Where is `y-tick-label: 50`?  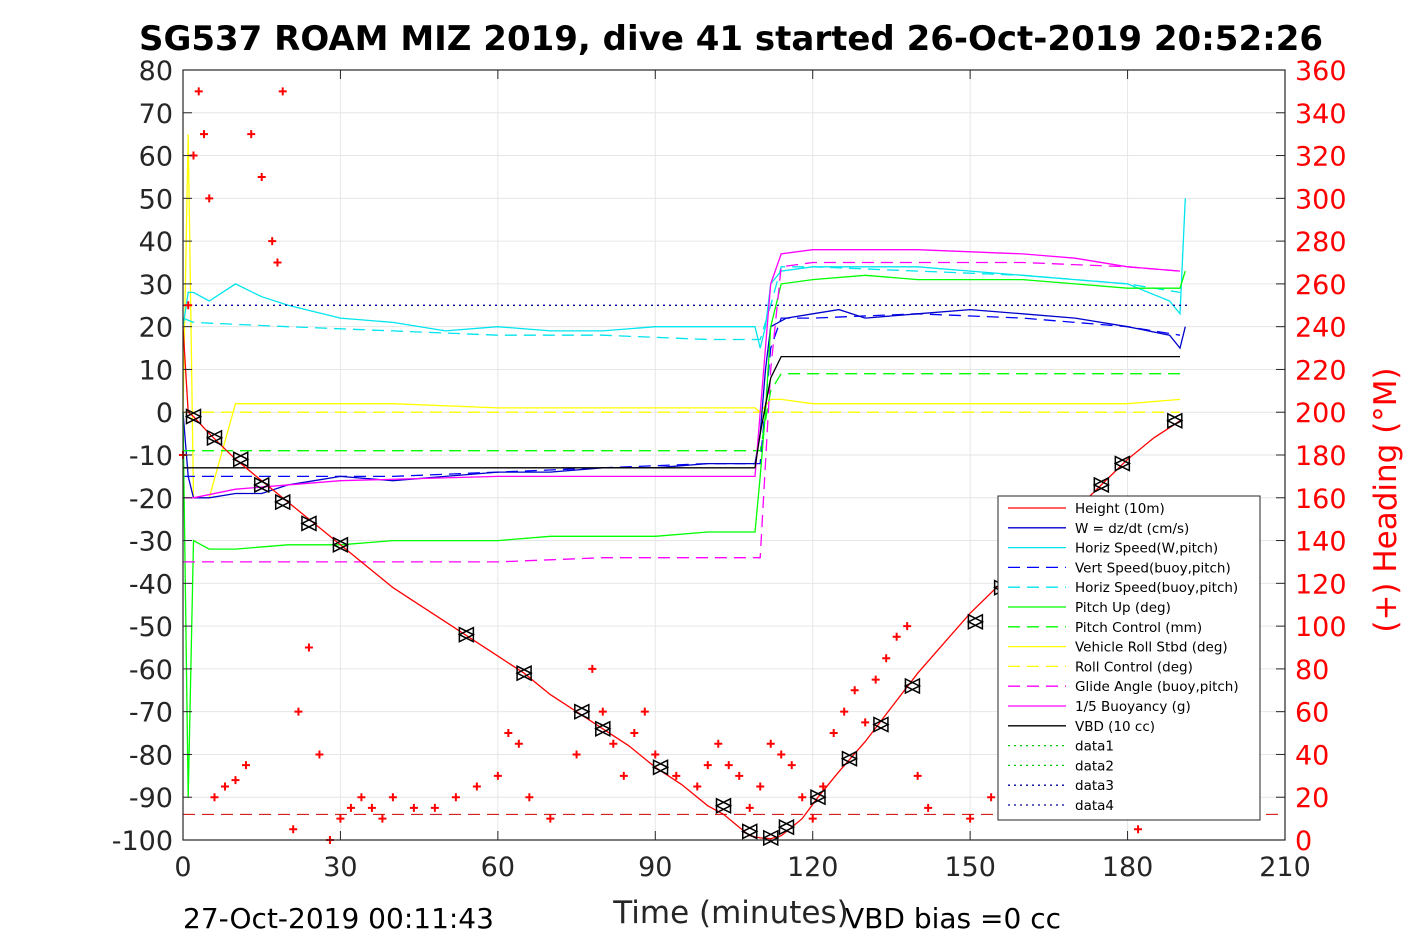 y-tick-label: 50 is located at coordinates (156, 199).